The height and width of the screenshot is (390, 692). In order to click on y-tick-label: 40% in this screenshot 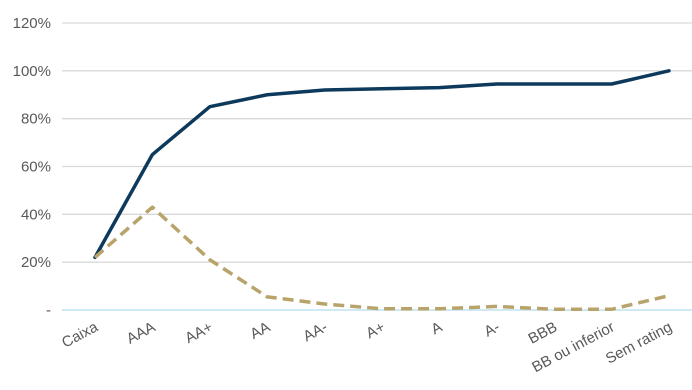, I will do `click(36, 214)`.